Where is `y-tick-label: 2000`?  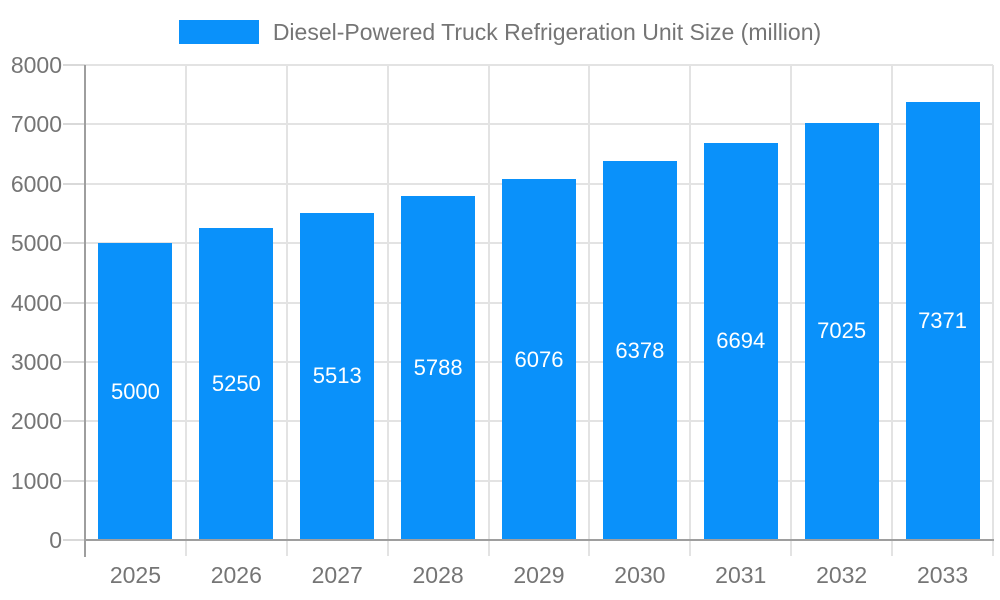
y-tick-label: 2000 is located at coordinates (36, 421).